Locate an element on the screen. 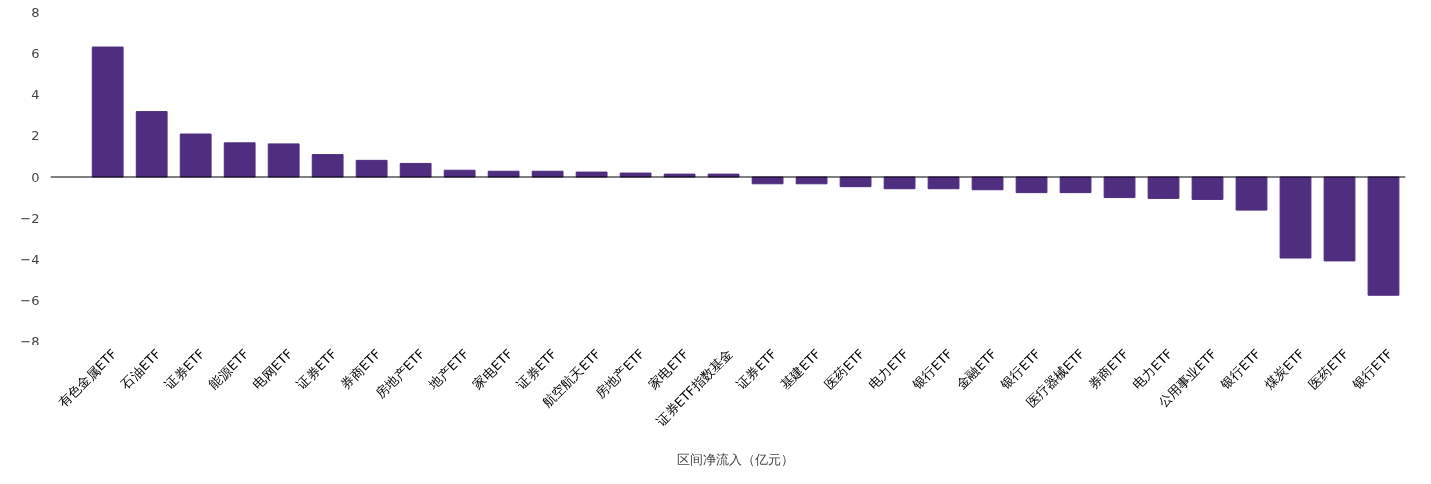  y-tick-label: 0 is located at coordinates (35, 177).